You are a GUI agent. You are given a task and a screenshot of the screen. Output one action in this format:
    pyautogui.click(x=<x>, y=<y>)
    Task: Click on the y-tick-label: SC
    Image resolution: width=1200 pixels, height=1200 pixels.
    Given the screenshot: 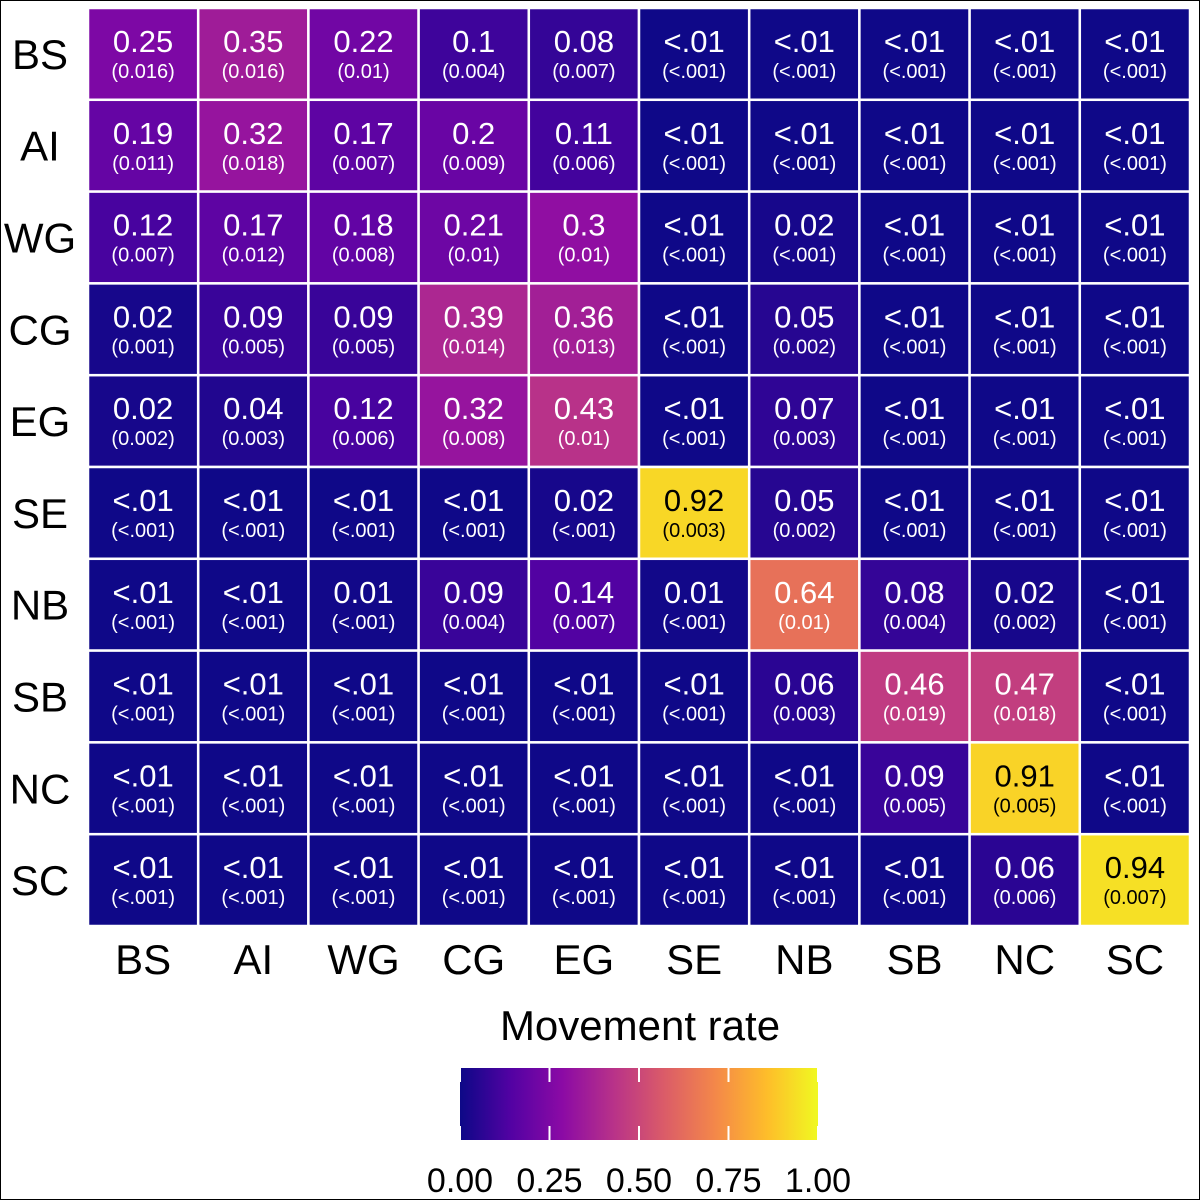 What is the action you would take?
    pyautogui.click(x=40, y=880)
    